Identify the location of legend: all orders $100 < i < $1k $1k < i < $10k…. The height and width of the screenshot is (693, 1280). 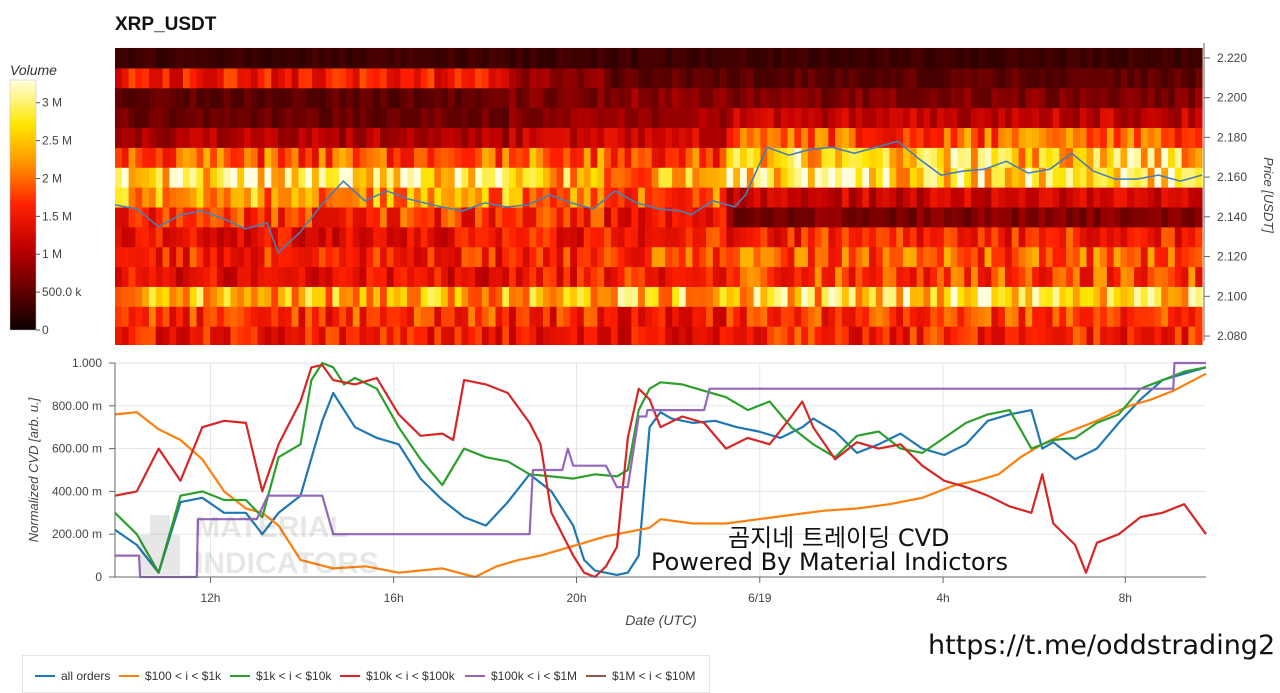
(366, 674).